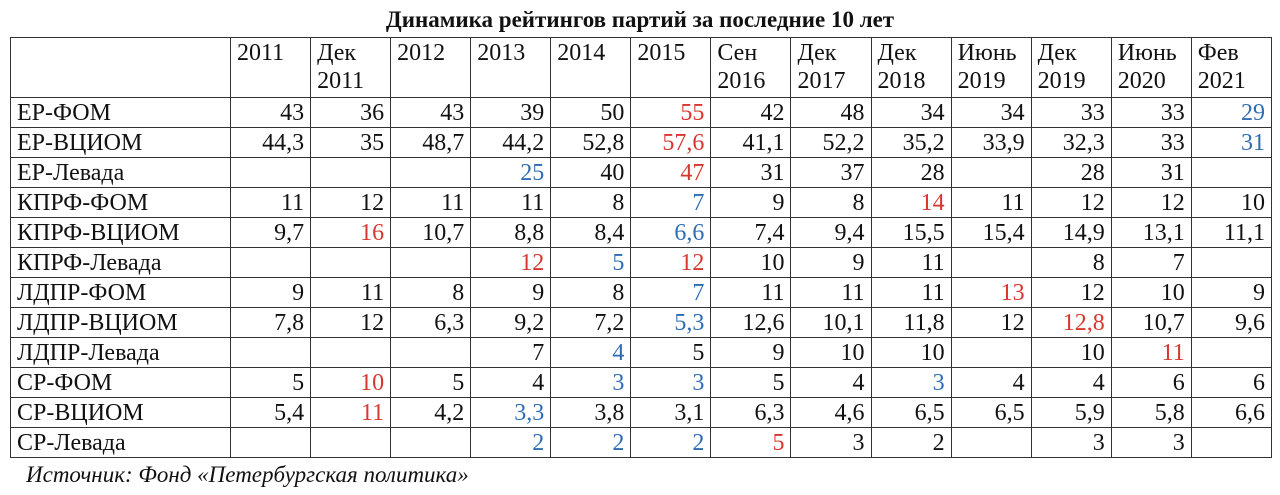 The width and height of the screenshot is (1280, 495). I want to click on value-cell: 52,2, so click(831, 142).